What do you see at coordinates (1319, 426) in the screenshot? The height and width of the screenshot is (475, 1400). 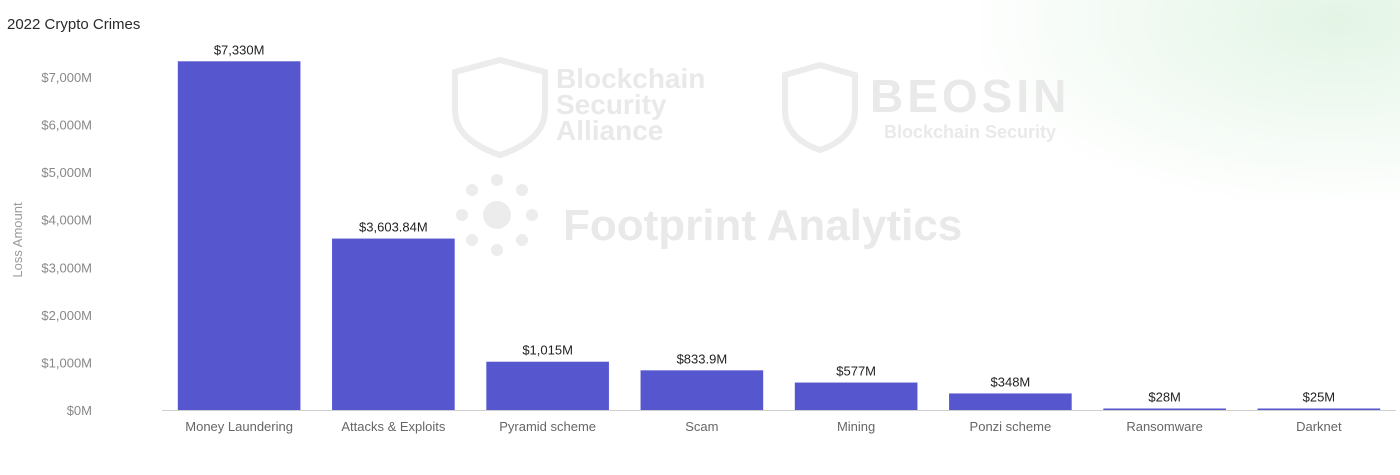 I see `category-label: Darknet` at bounding box center [1319, 426].